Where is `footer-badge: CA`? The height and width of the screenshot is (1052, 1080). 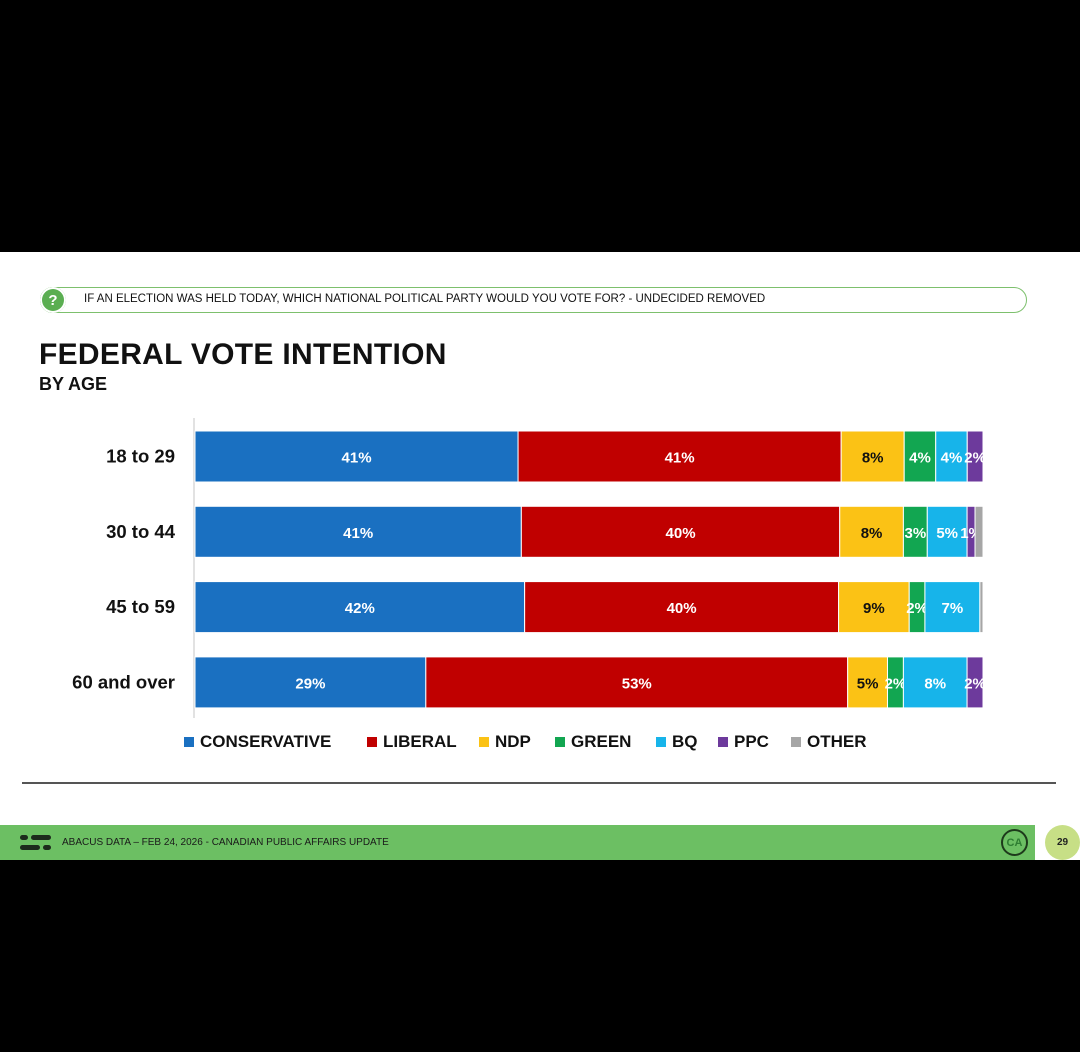
footer-badge: CA is located at coordinates (1014, 842).